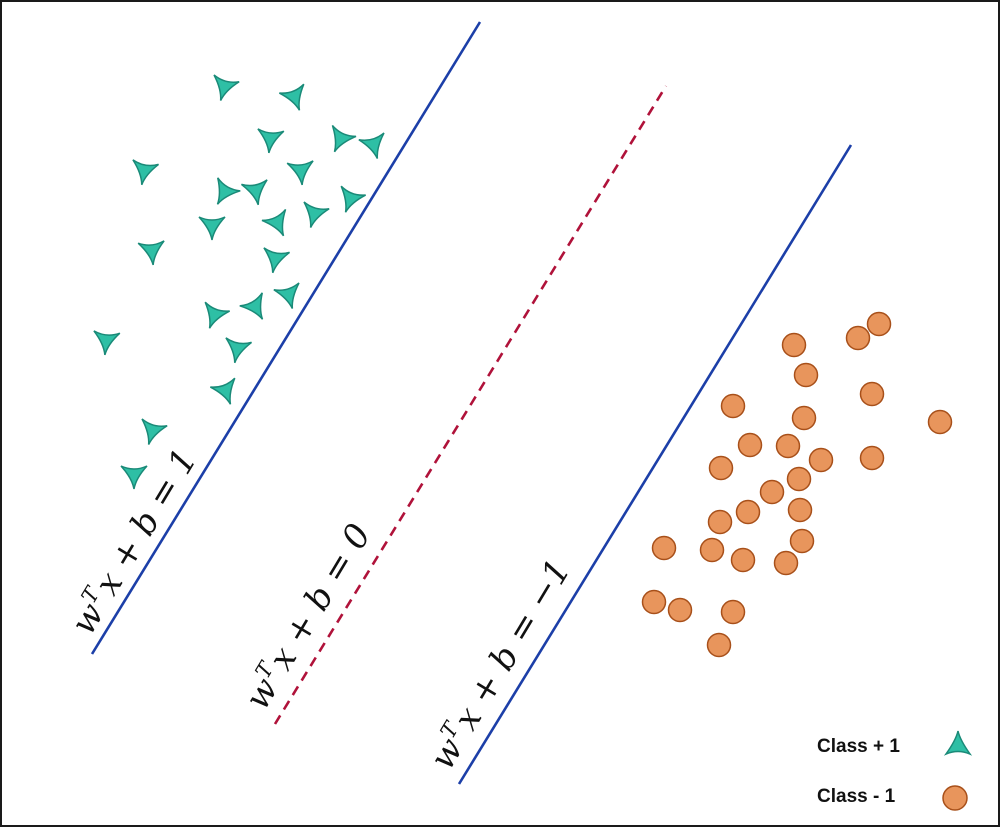 Image resolution: width=1000 pixels, height=829 pixels. What do you see at coordinates (958, 743) in the screenshot?
I see `triangle-icon` at bounding box center [958, 743].